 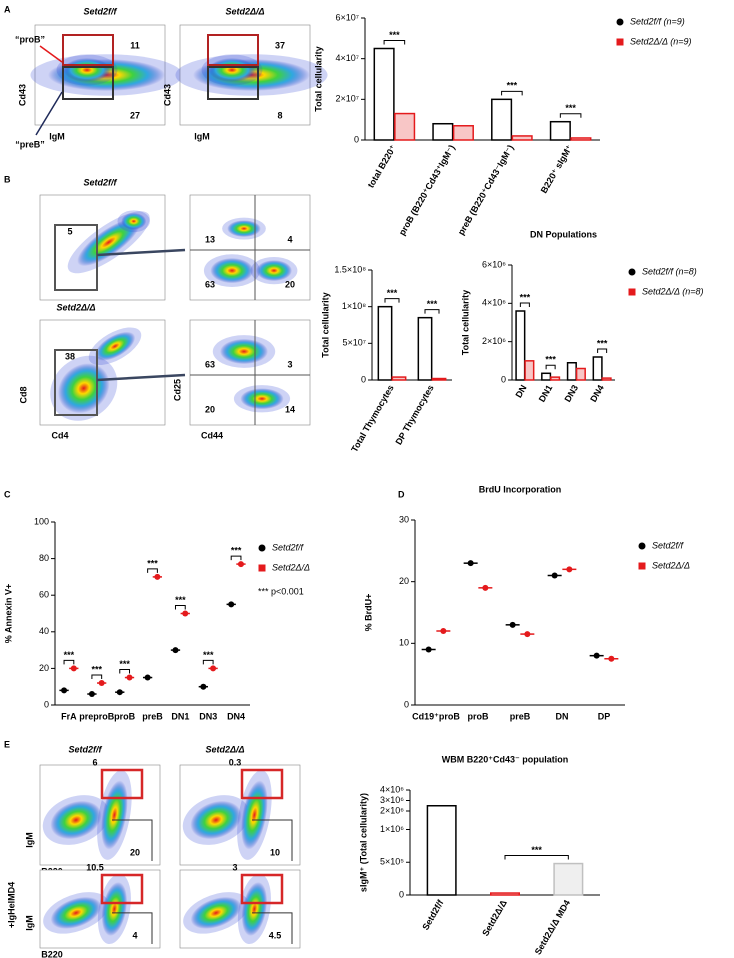 I want to click on quadrant-percent: 13, so click(x=210, y=239).